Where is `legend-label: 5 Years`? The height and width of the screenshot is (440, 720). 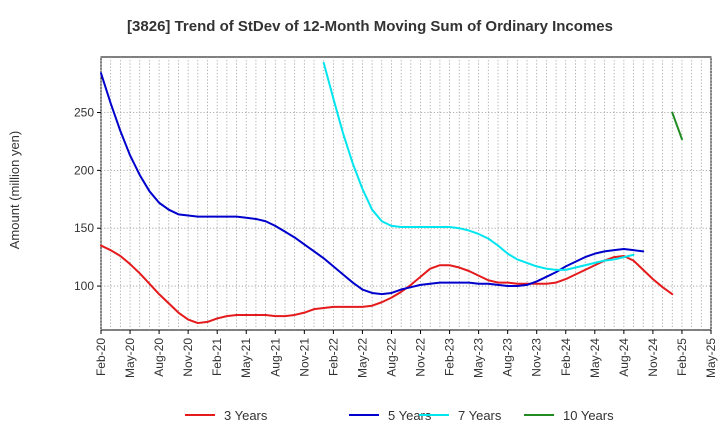 legend-label: 5 Years is located at coordinates (410, 415).